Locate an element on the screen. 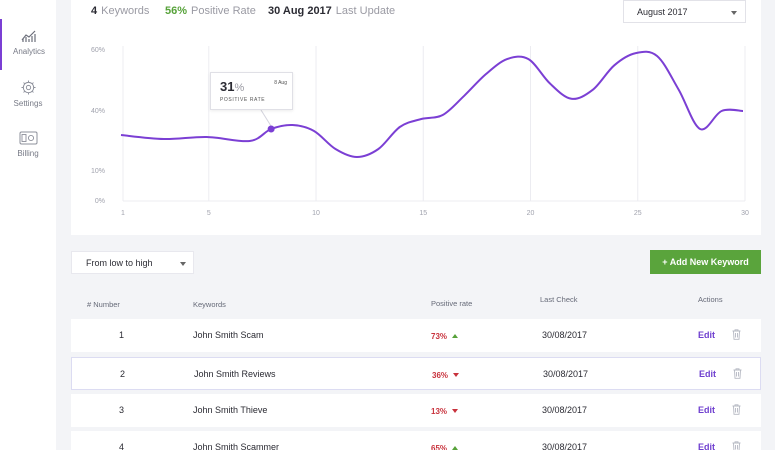 The height and width of the screenshot is (450, 775). sidebar-item-label: Settings is located at coordinates (28, 103).